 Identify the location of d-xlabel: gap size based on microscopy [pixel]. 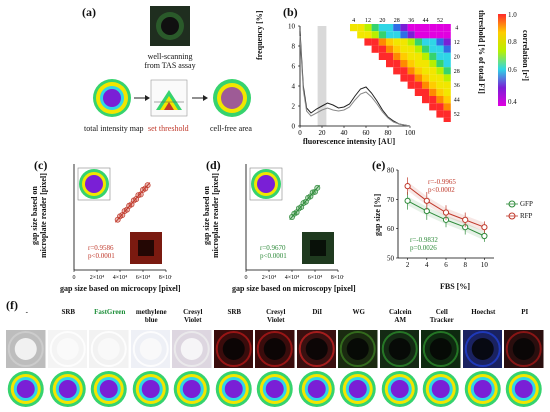
(294, 288).